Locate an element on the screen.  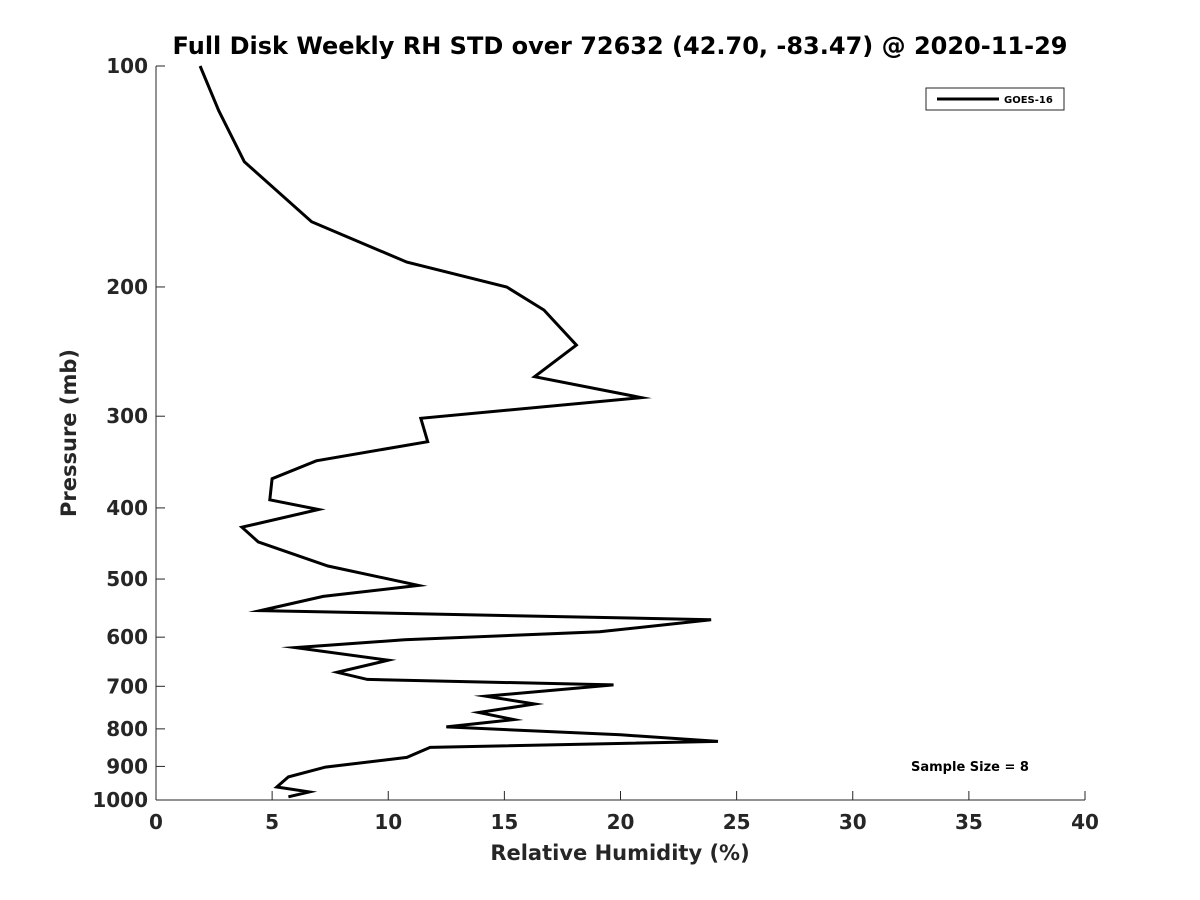
y-tick-label: 1000 is located at coordinates (120, 800).